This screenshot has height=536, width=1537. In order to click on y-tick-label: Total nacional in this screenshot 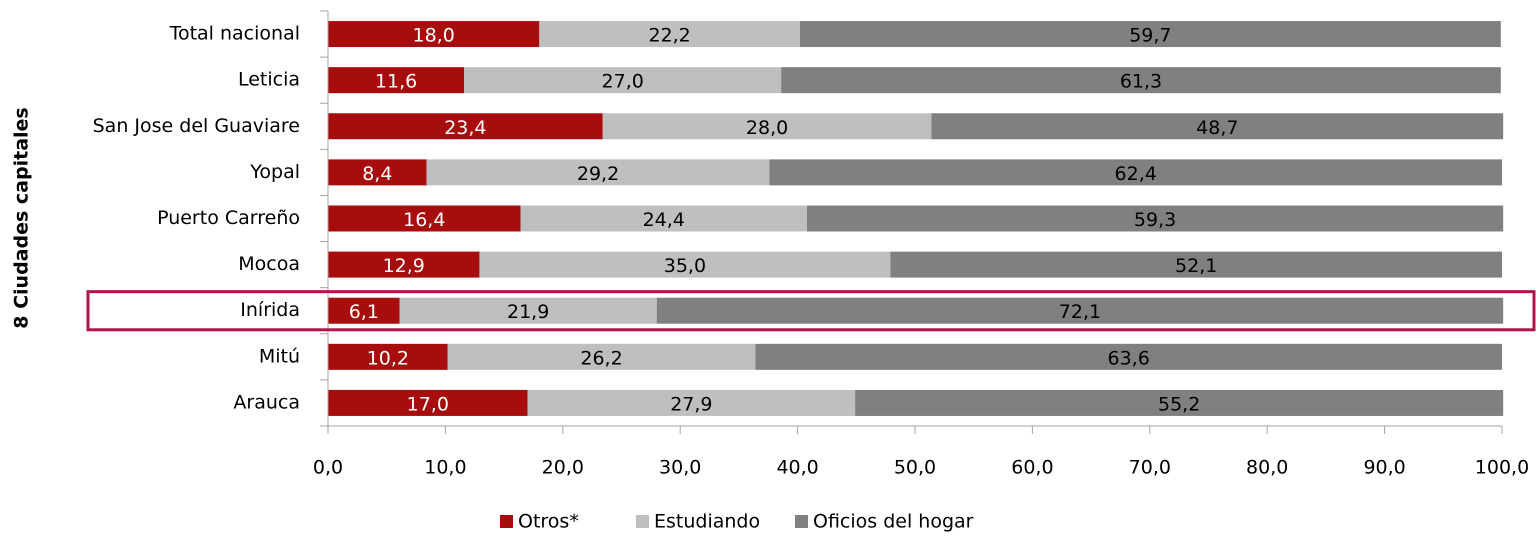, I will do `click(234, 34)`.